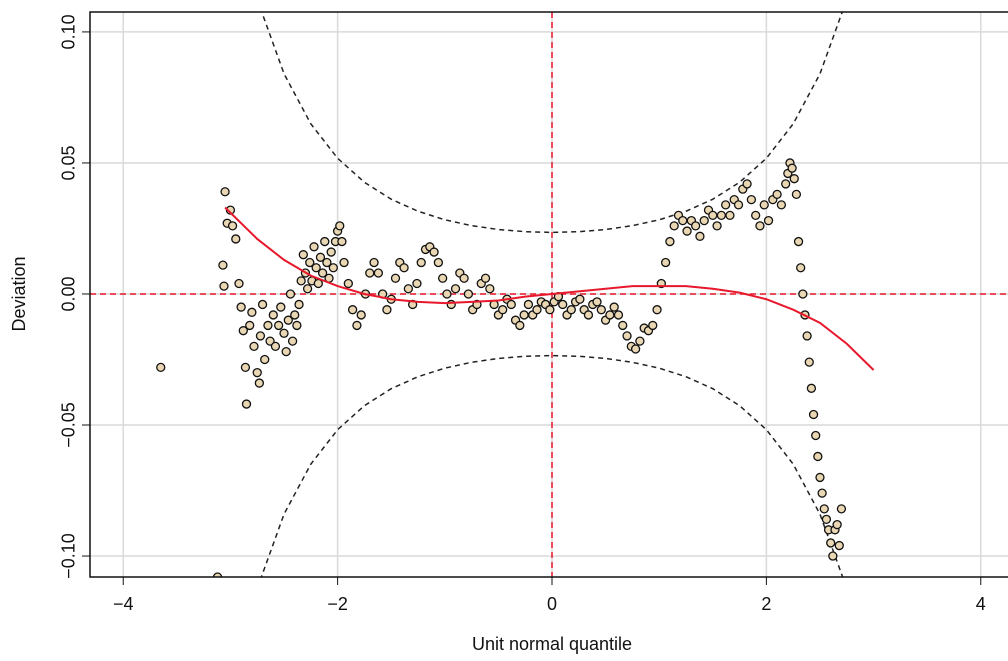 The width and height of the screenshot is (1008, 661). Describe the element at coordinates (69, 162) in the screenshot. I see `y-tick-label: 0.05` at that location.